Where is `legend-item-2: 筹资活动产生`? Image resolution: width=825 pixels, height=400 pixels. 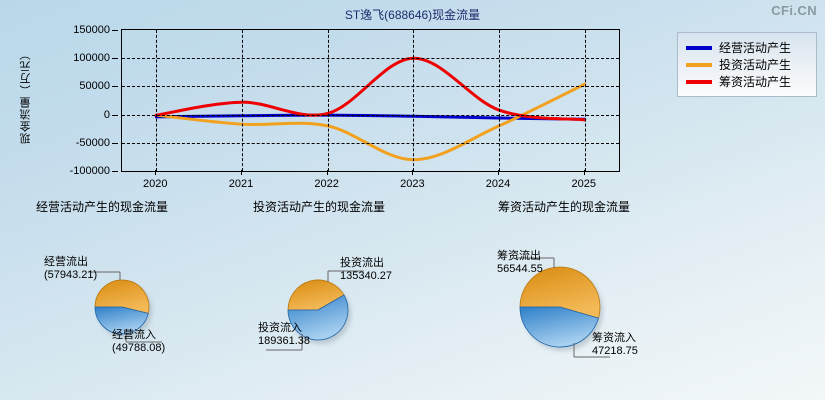 legend-item-2: 筹资活动产生 is located at coordinates (747, 81).